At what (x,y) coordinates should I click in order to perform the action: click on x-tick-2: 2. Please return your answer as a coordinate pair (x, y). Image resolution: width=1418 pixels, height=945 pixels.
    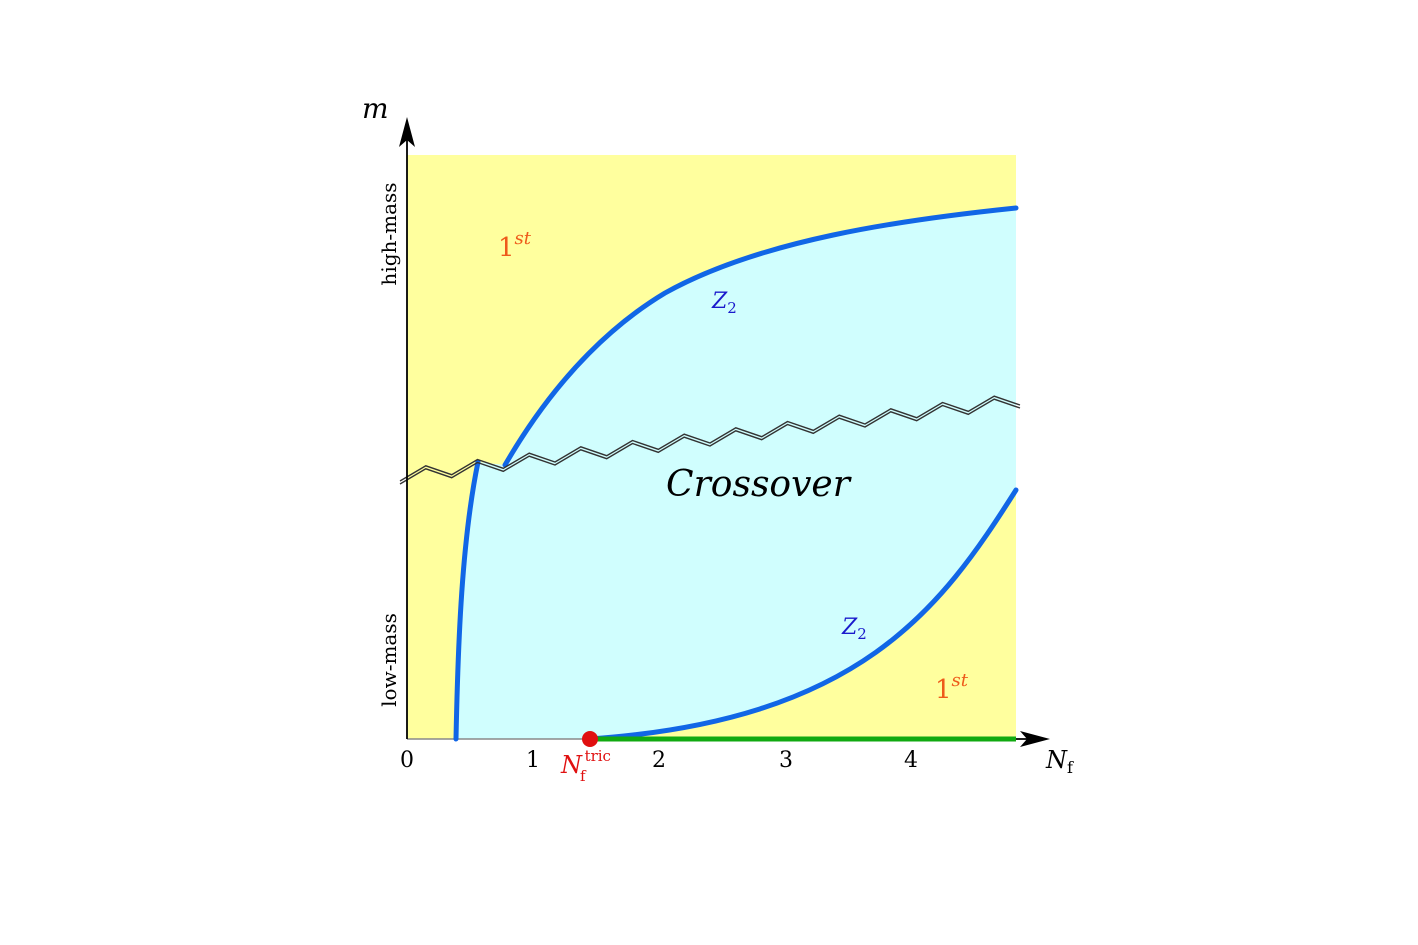
    Looking at the image, I should click on (659, 760).